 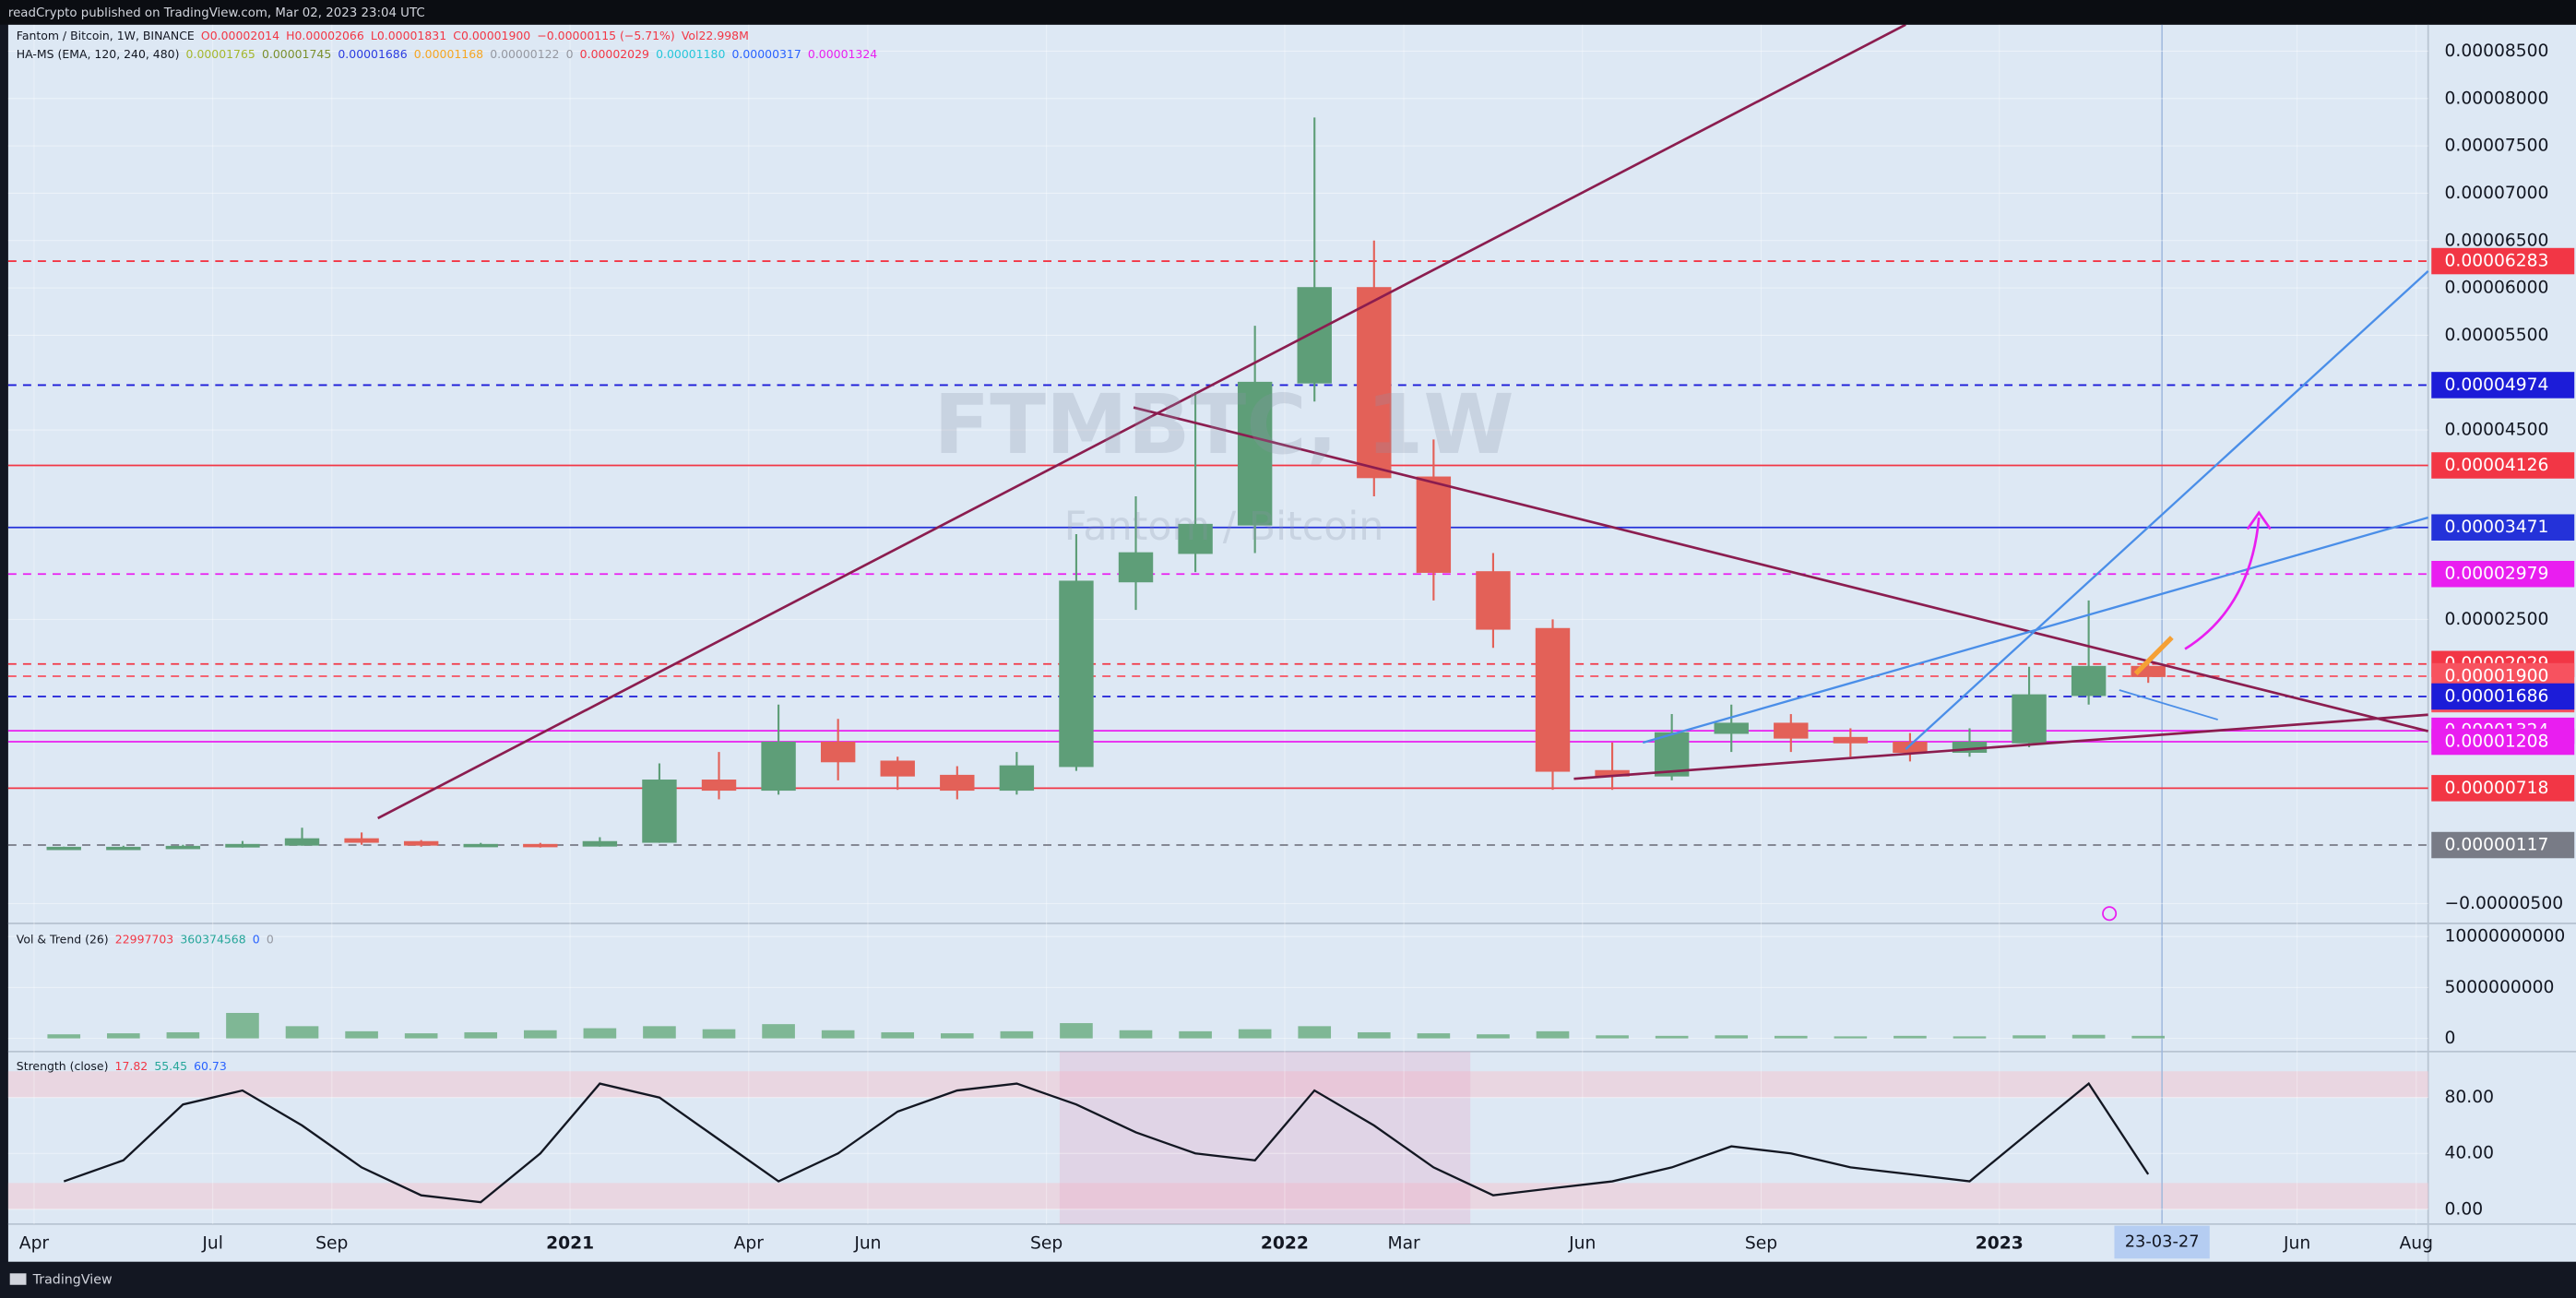 I want to click on pane-legend: Vol & Trend (26) 22997703 360374568 0 0, so click(x=145, y=939).